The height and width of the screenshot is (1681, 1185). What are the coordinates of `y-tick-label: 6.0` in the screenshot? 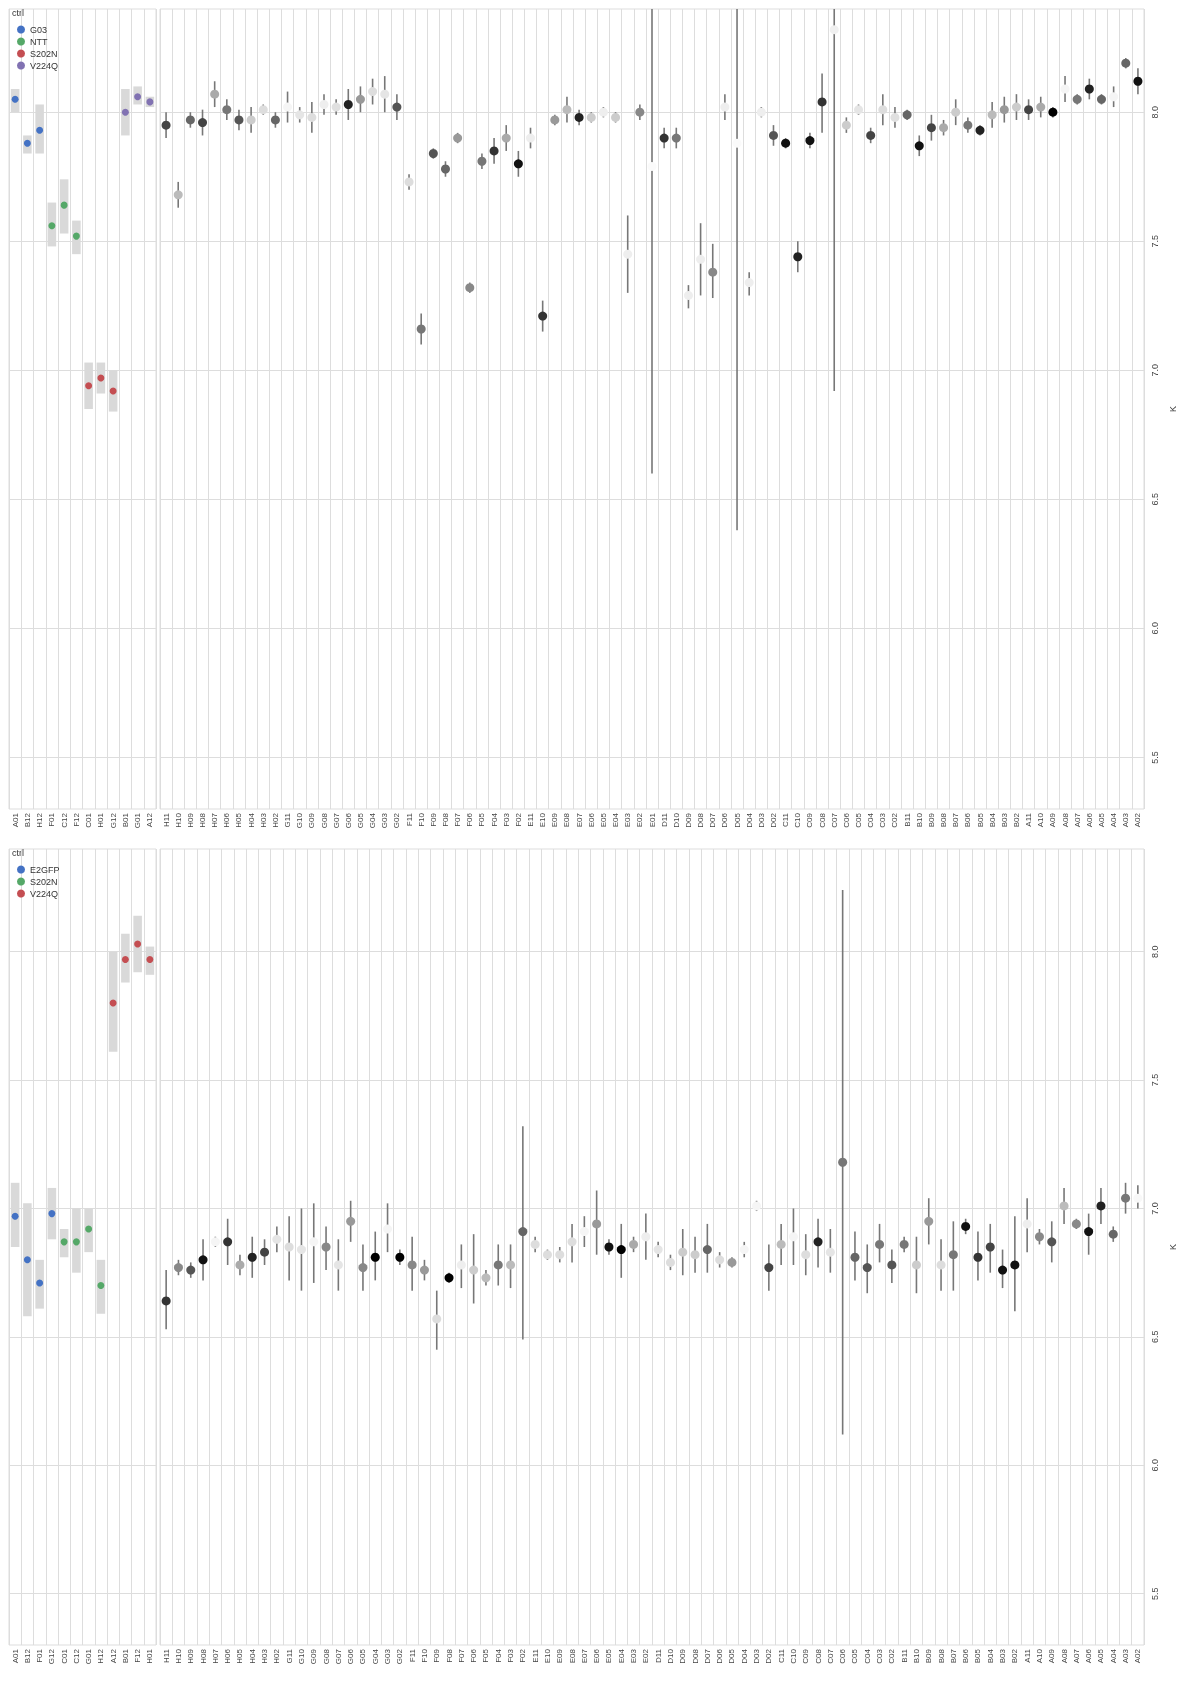 It's located at (1154, 628).